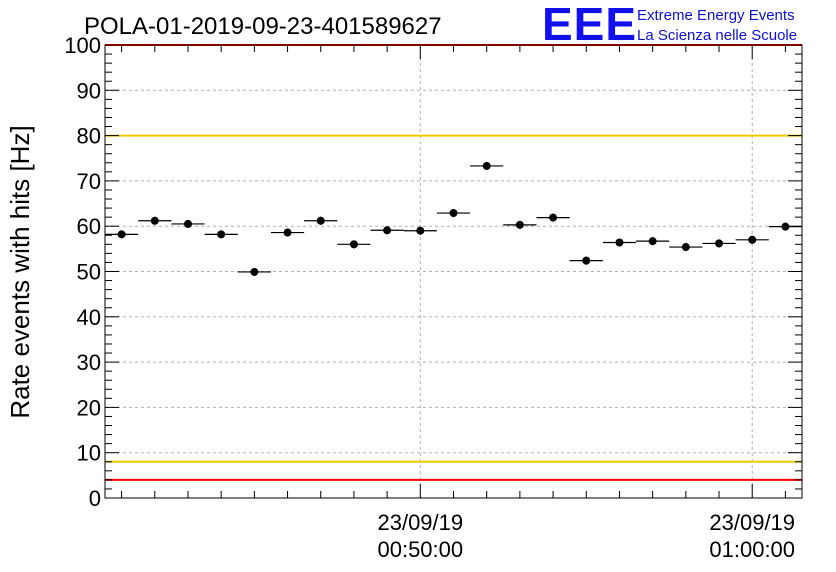  What do you see at coordinates (717, 35) in the screenshot?
I see `logo-line-2: La Scienza nelle Scuole` at bounding box center [717, 35].